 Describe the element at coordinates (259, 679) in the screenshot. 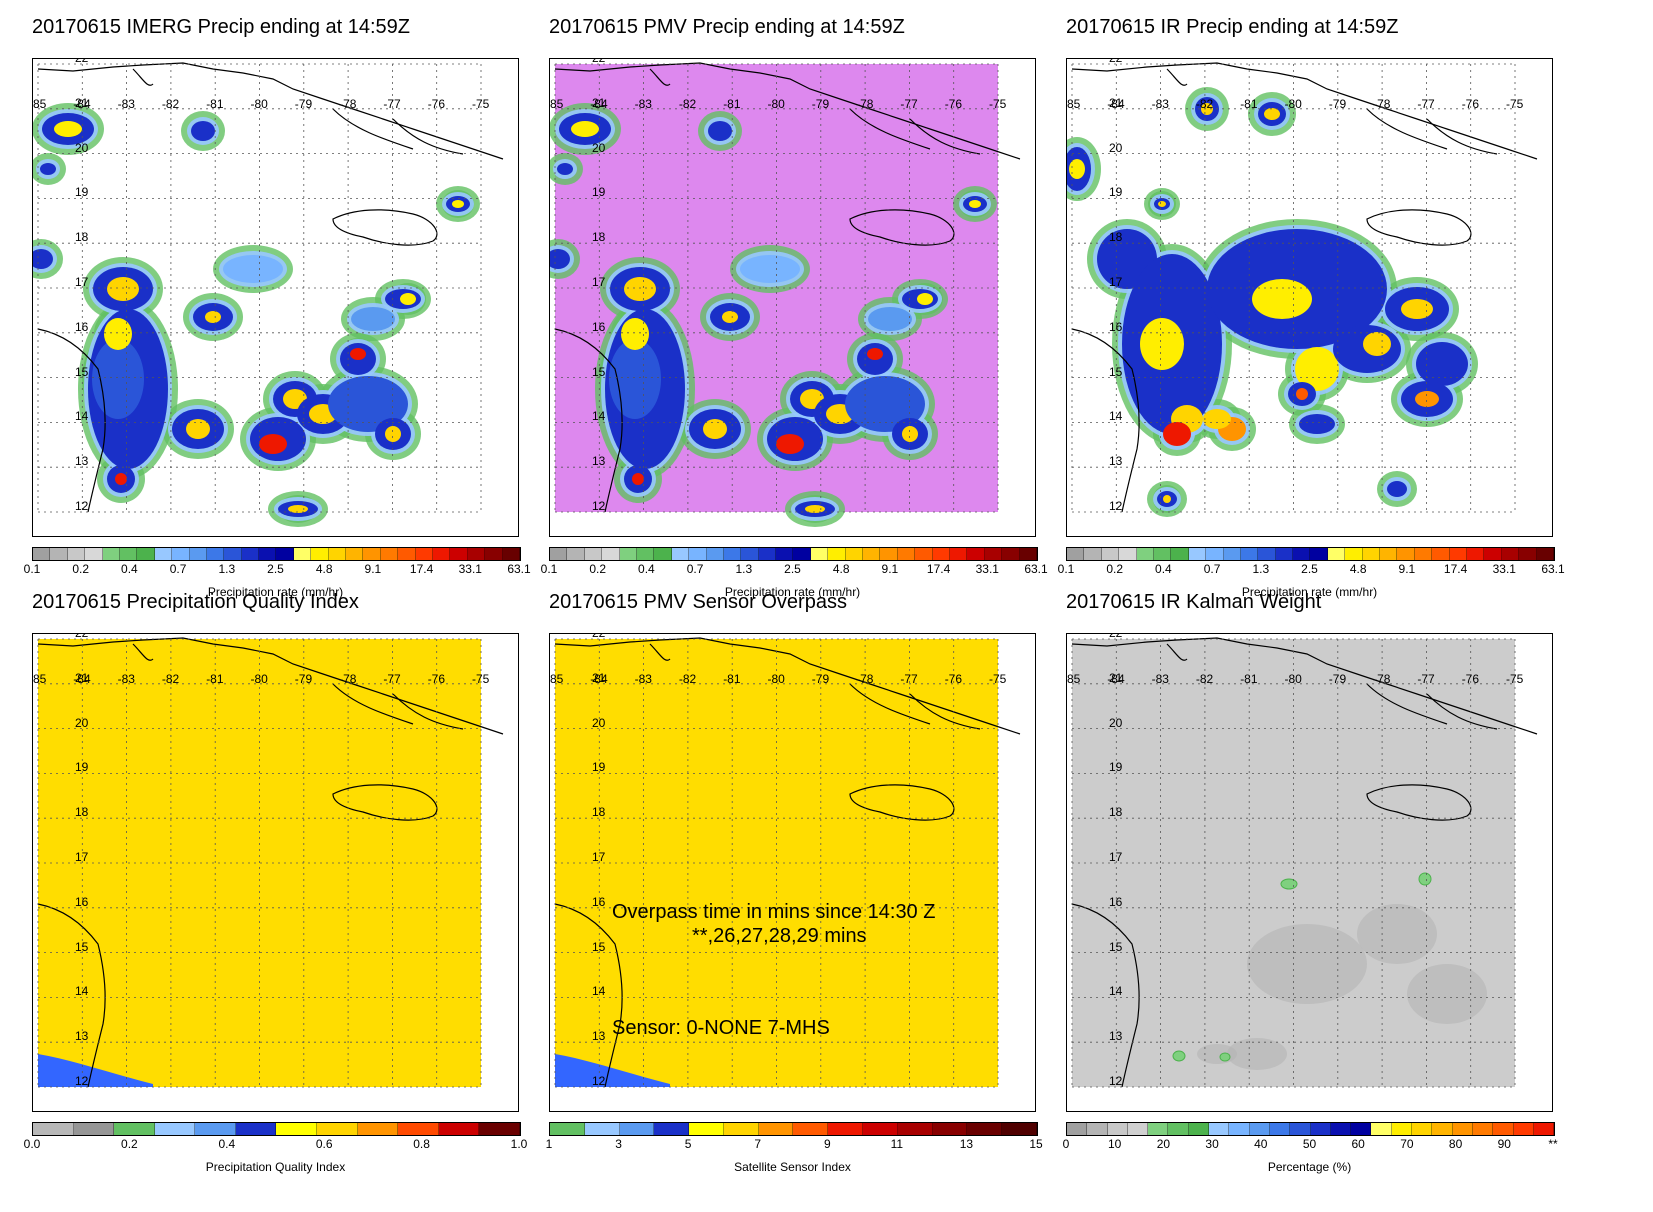

I see `longitude-label: -80` at that location.